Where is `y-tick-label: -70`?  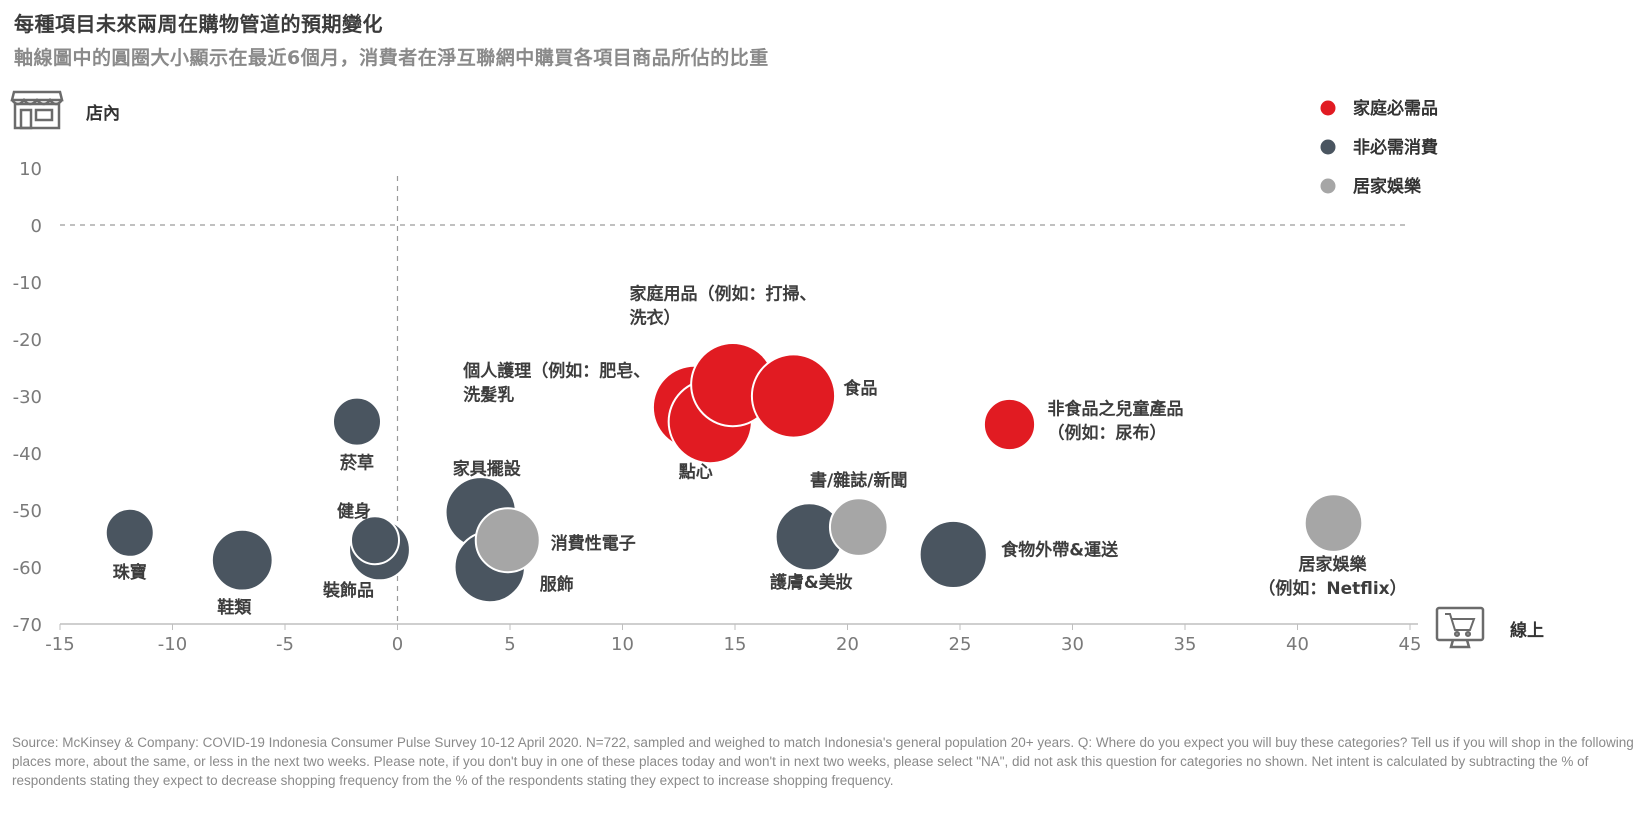
y-tick-label: -70 is located at coordinates (27, 625).